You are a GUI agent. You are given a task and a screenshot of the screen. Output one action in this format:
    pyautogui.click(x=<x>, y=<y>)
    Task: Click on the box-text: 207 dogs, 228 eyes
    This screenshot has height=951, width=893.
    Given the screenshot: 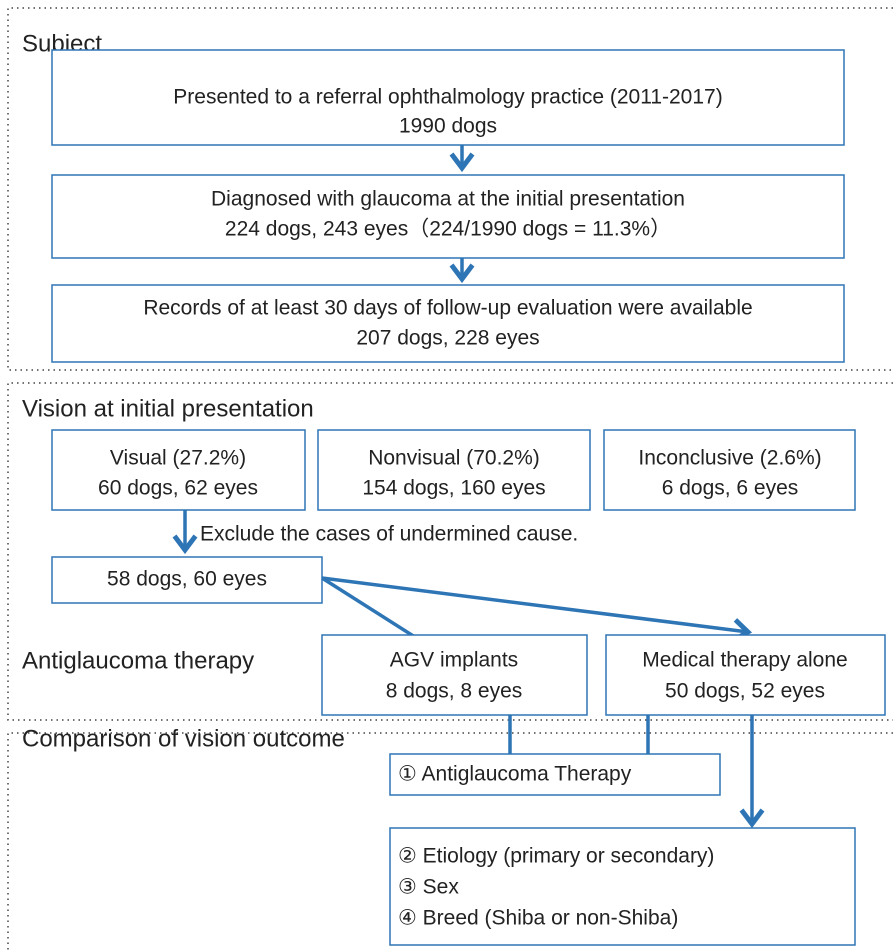 What is the action you would take?
    pyautogui.click(x=447, y=338)
    